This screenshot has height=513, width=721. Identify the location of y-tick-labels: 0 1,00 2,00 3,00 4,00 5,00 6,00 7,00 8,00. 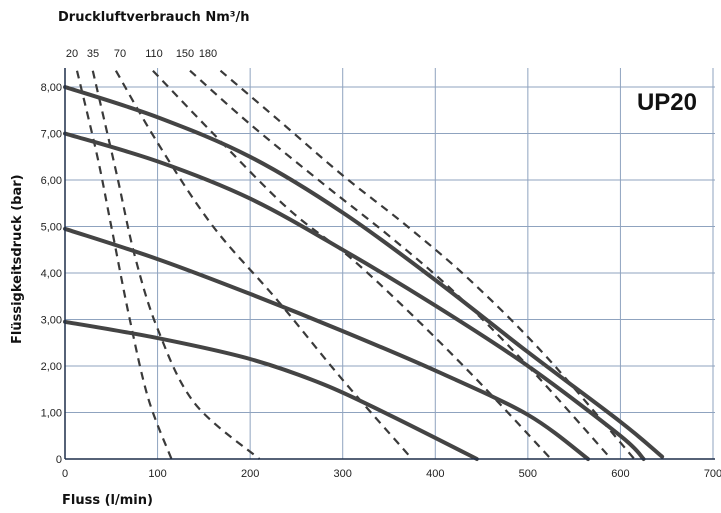
(51, 274).